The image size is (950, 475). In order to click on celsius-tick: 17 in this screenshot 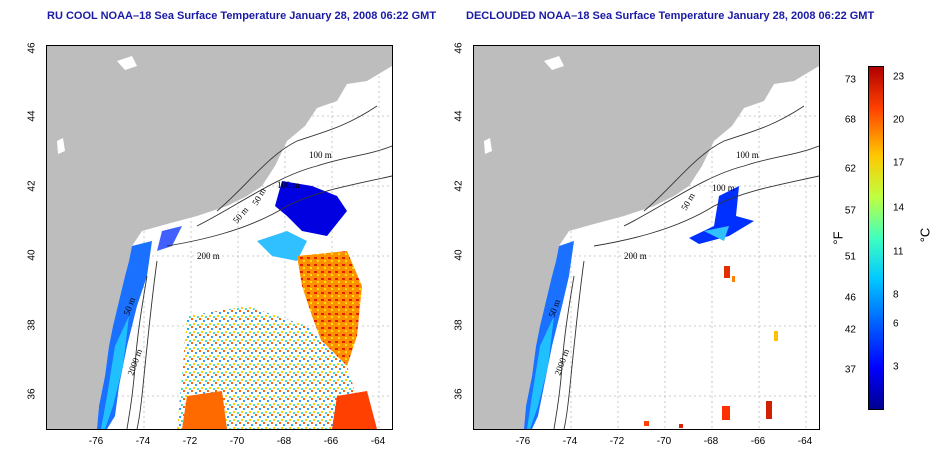, I will do `click(899, 163)`.